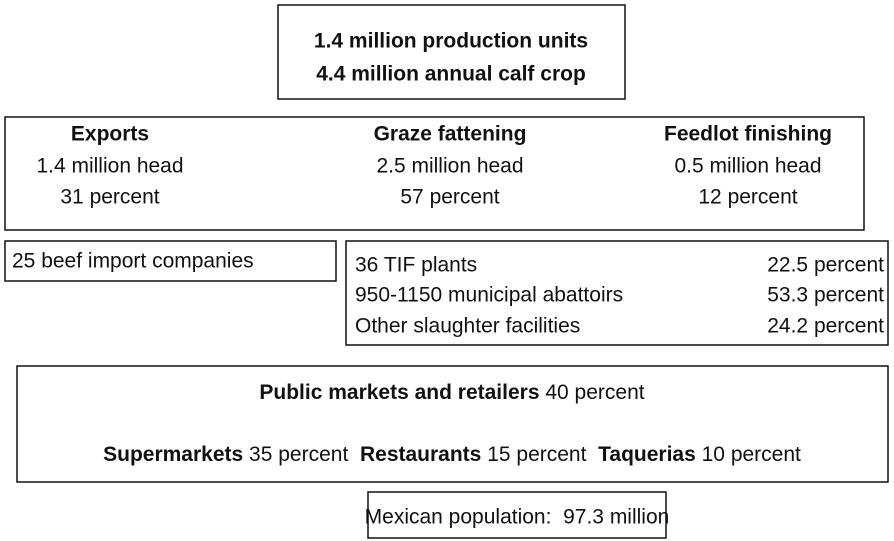  What do you see at coordinates (110, 134) in the screenshot?
I see `channel-name: Exports` at bounding box center [110, 134].